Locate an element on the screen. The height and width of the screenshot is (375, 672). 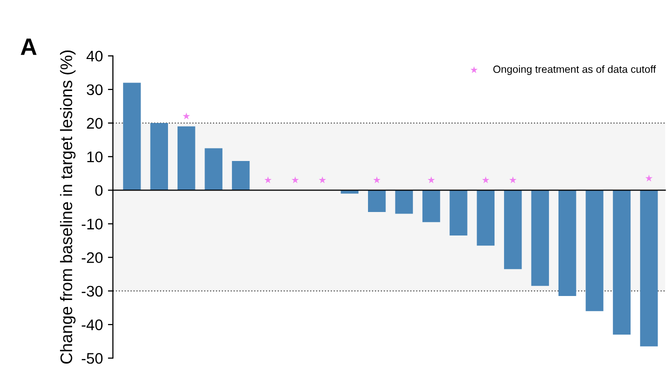
y-tick-label: 40 is located at coordinates (94, 56).